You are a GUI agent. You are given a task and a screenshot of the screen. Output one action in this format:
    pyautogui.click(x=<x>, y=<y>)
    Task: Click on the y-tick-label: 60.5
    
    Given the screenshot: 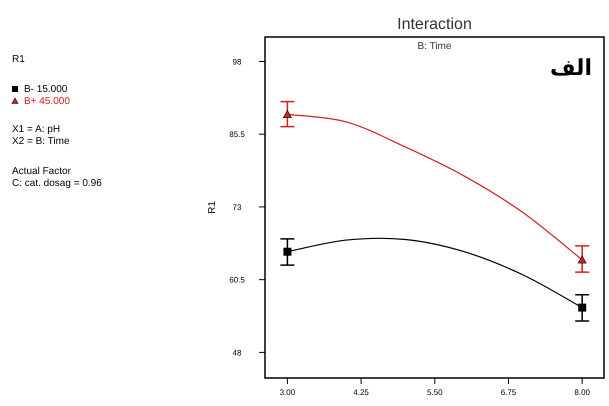 What is the action you would take?
    pyautogui.click(x=237, y=280)
    